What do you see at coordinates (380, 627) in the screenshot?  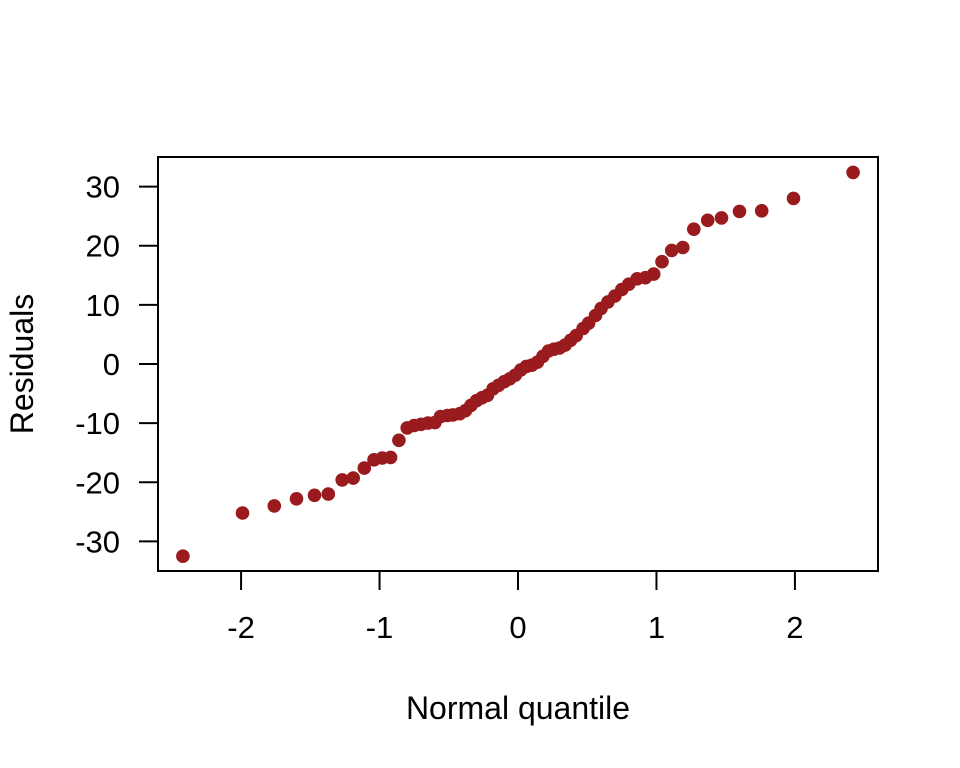 I see `x-tick-label: -1` at bounding box center [380, 627].